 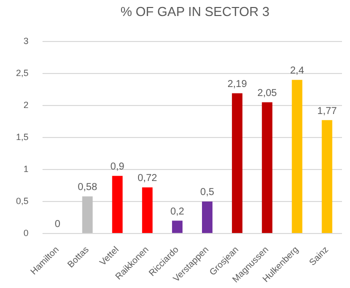 What do you see at coordinates (297, 71) in the screenshot?
I see `data-label: 2,4` at bounding box center [297, 71].